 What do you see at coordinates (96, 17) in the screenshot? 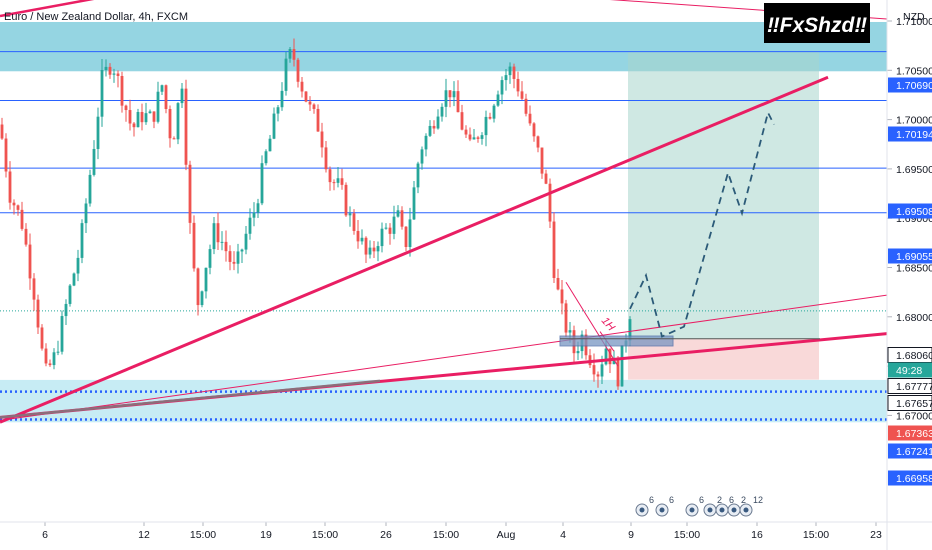
I see `chart-title: Euro / New Zealand Dollar, 4h, FXCM` at bounding box center [96, 17].